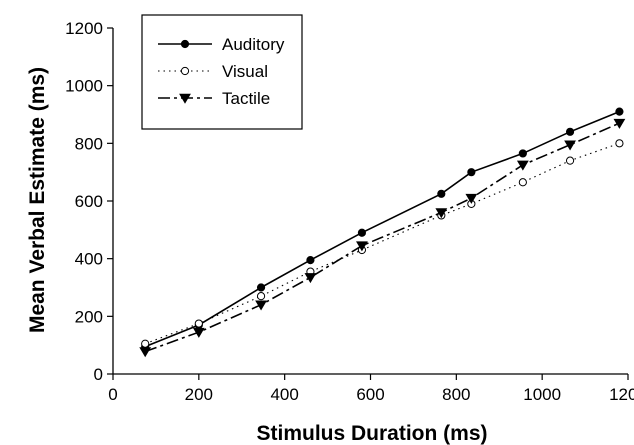 The width and height of the screenshot is (634, 445). What do you see at coordinates (370, 394) in the screenshot?
I see `x-tick-label: 600` at bounding box center [370, 394].